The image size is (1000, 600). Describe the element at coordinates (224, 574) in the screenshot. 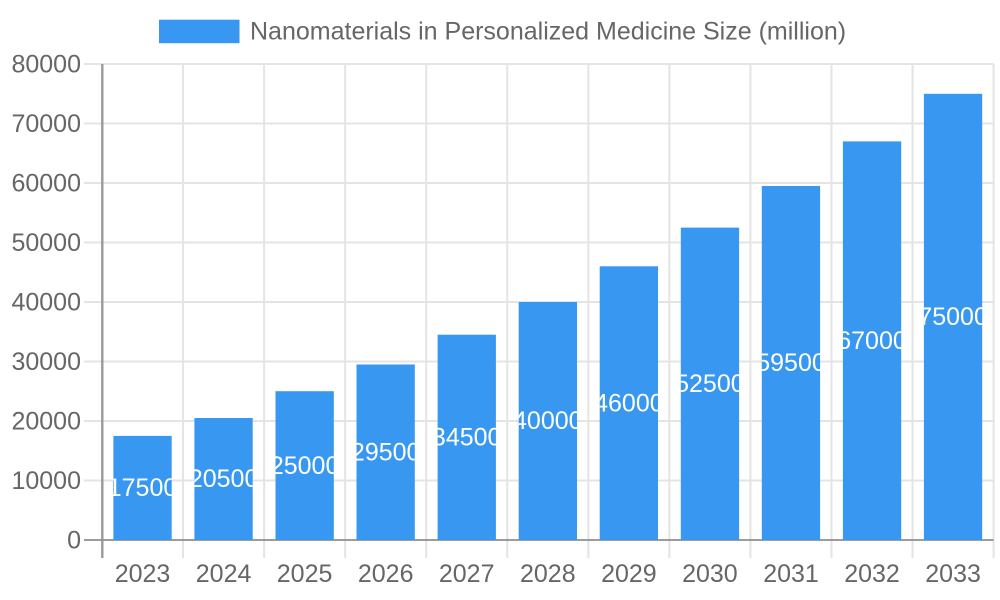

I see `svg-text: 2024` at that location.